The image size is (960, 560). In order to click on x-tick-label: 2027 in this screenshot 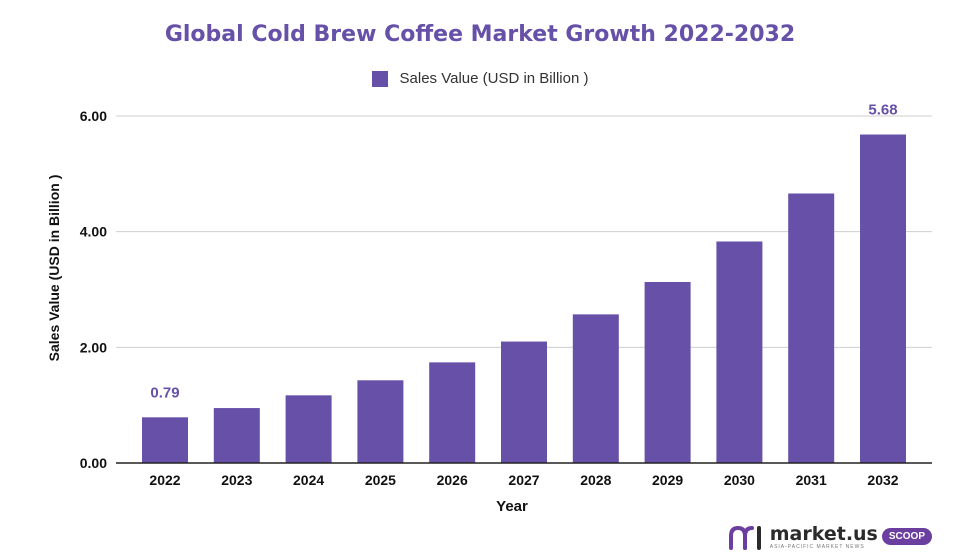, I will do `click(523, 480)`.